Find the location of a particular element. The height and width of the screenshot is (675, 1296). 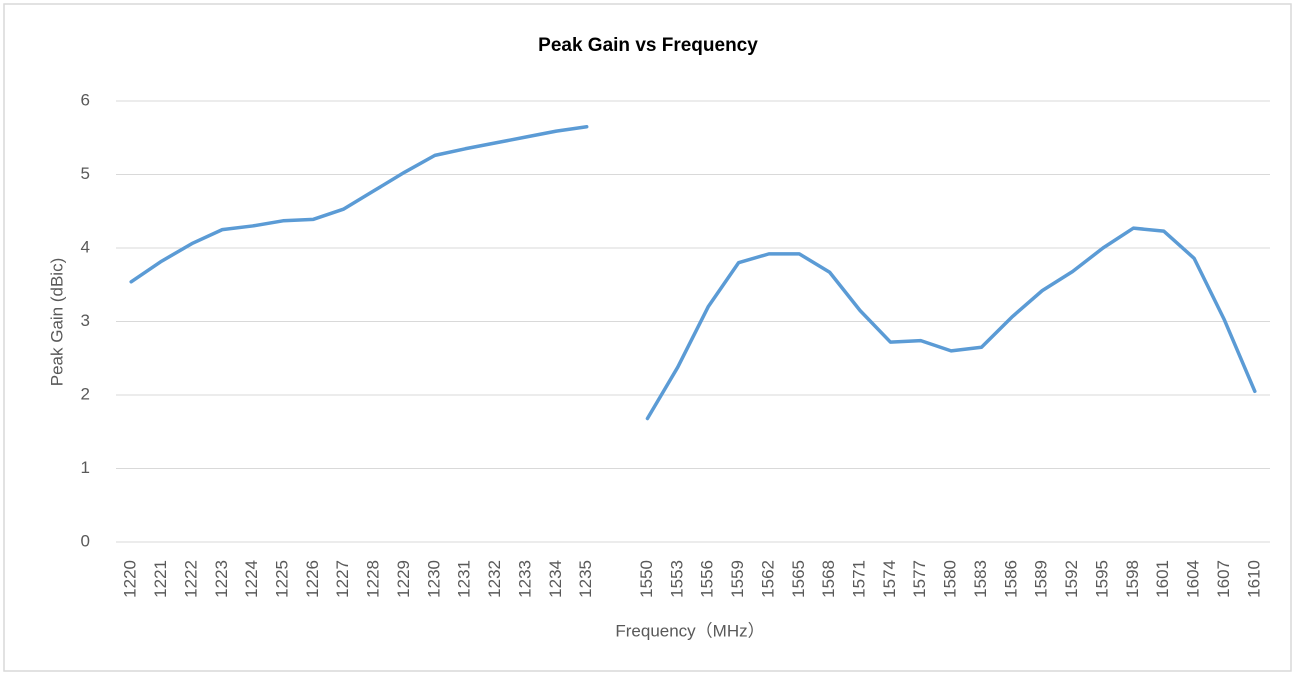

x-tick-label: 1577 is located at coordinates (919, 579).